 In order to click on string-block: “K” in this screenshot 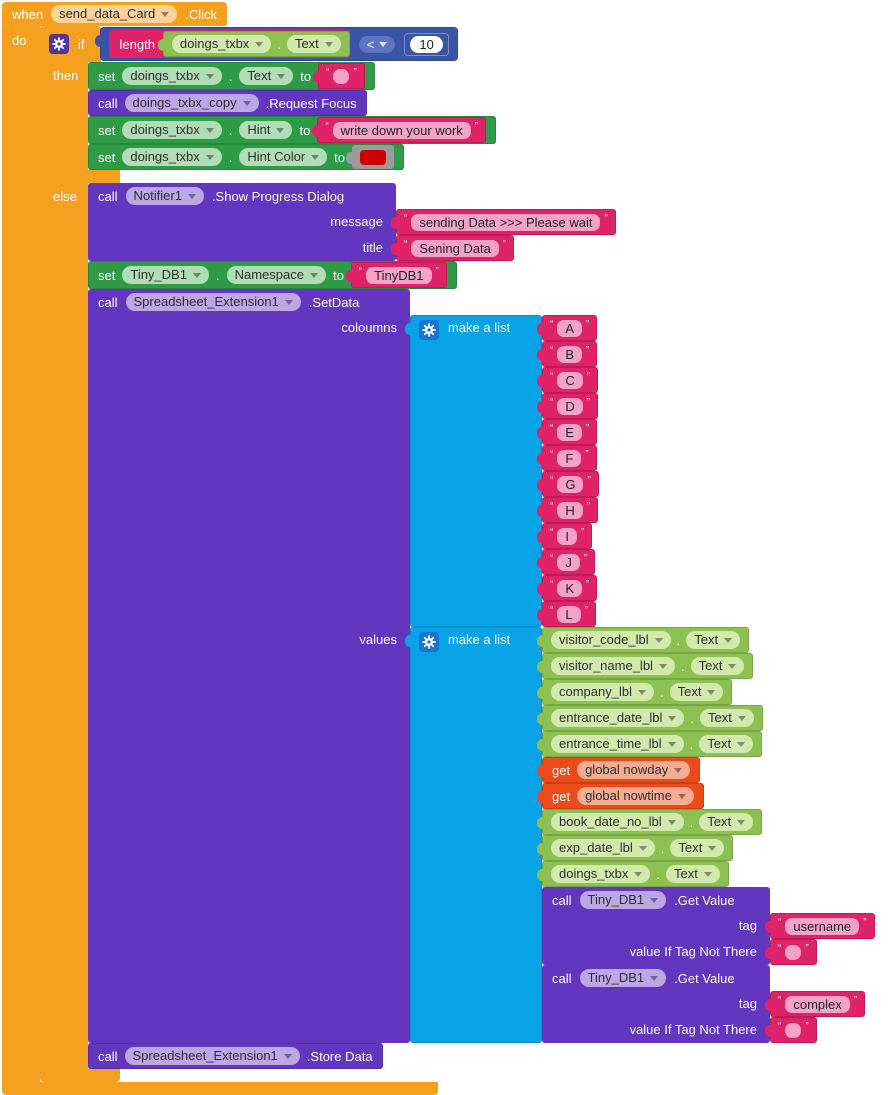, I will do `click(567, 588)`.